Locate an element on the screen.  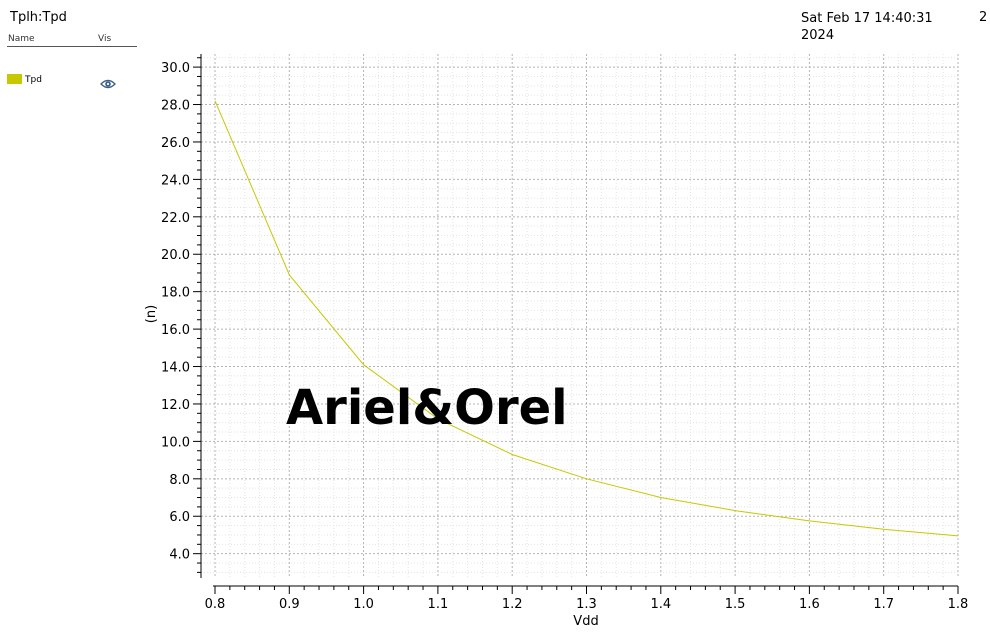
timestamp-date-time: Sat Feb 17 14:40:31 is located at coordinates (867, 18).